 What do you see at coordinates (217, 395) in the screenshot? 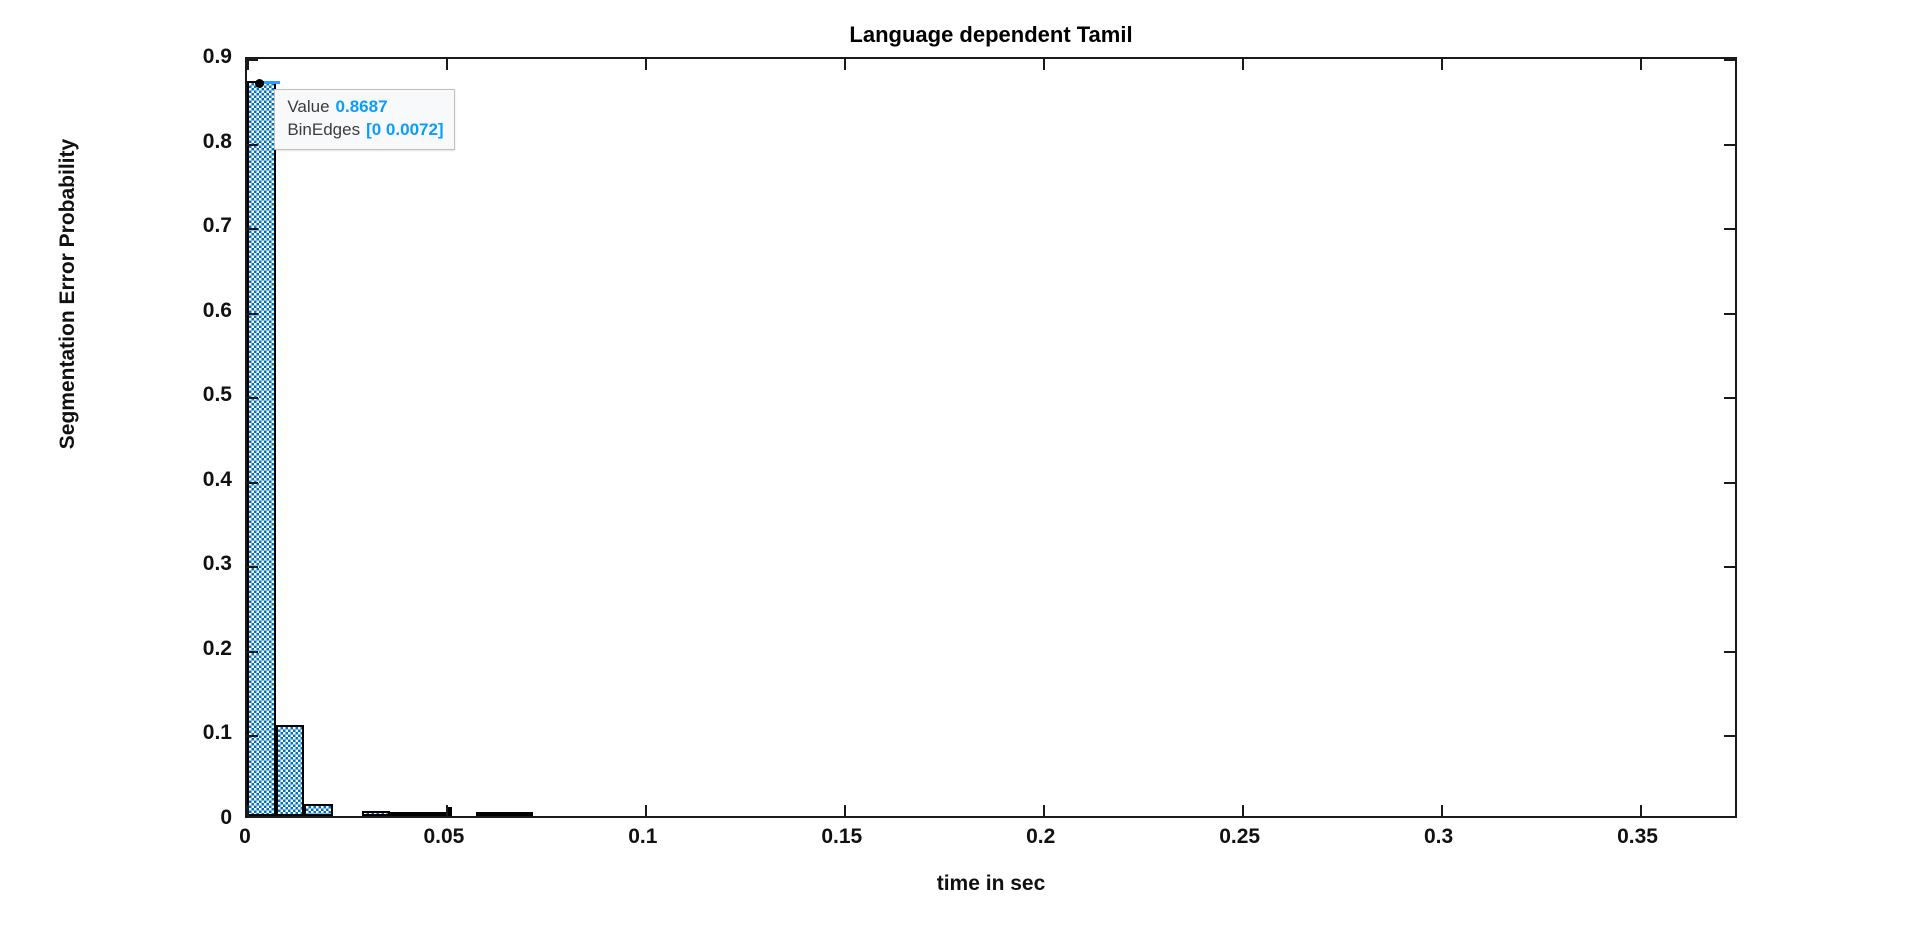
I see `y-axis-tick-label: 0.5` at bounding box center [217, 395].